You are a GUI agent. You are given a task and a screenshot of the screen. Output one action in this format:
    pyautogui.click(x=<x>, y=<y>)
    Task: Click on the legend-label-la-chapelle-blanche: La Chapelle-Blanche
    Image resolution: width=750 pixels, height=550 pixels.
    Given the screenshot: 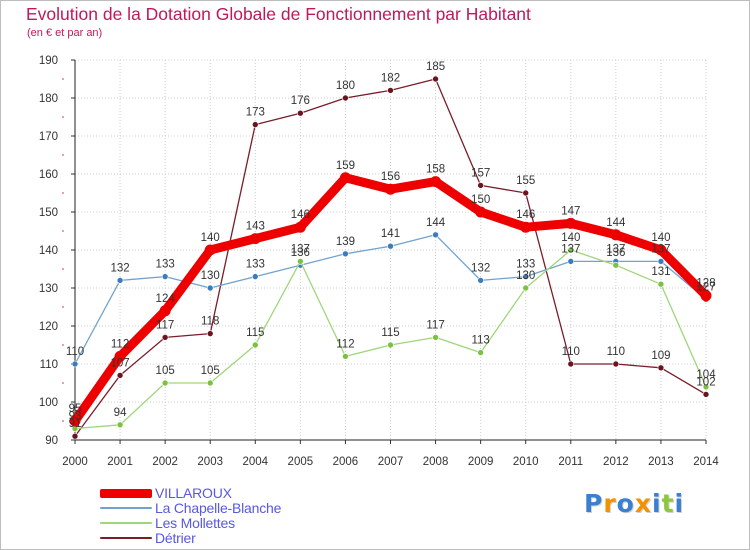 What is the action you would take?
    pyautogui.click(x=218, y=508)
    